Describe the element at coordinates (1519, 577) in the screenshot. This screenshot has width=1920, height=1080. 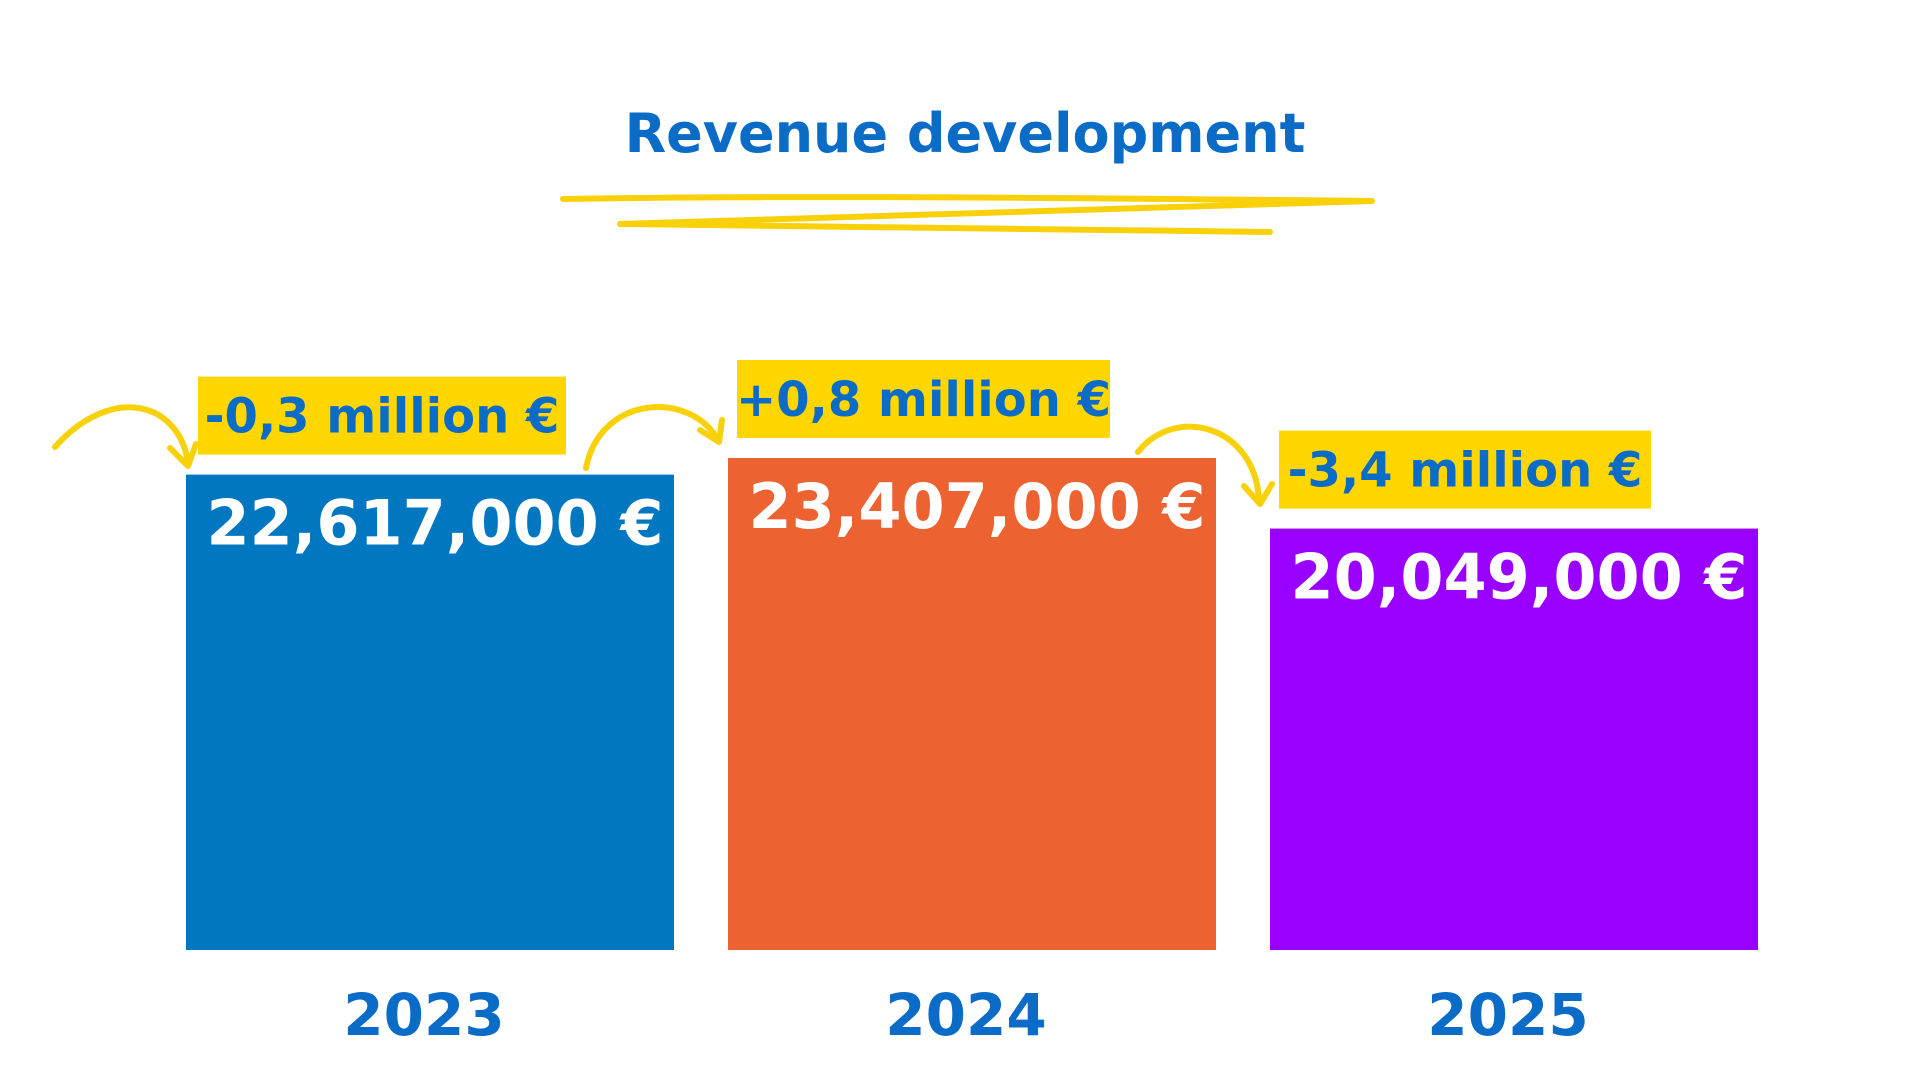
I see `value-label-2025: 20,049,000 €` at that location.